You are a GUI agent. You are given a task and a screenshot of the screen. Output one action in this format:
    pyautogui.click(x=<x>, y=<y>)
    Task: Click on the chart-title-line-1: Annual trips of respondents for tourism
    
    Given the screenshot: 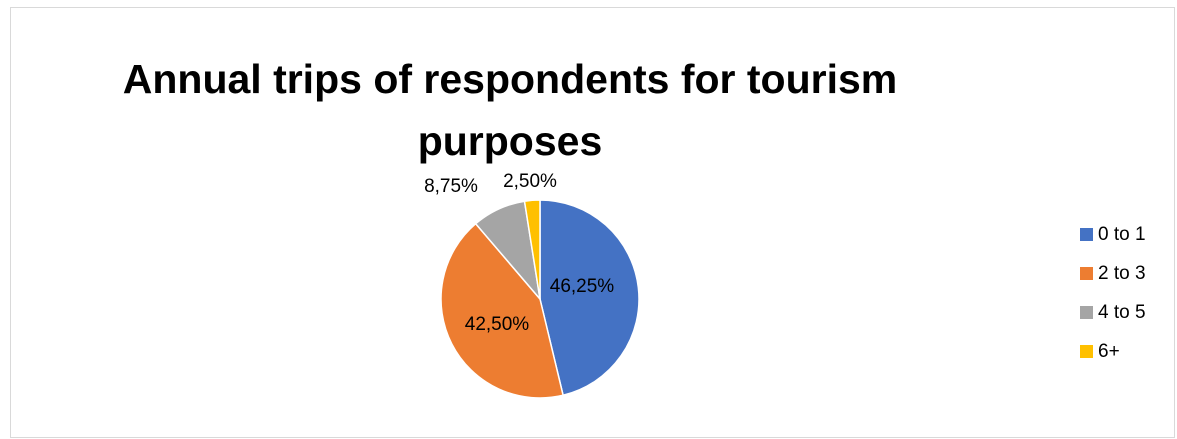 What is the action you would take?
    pyautogui.click(x=510, y=79)
    